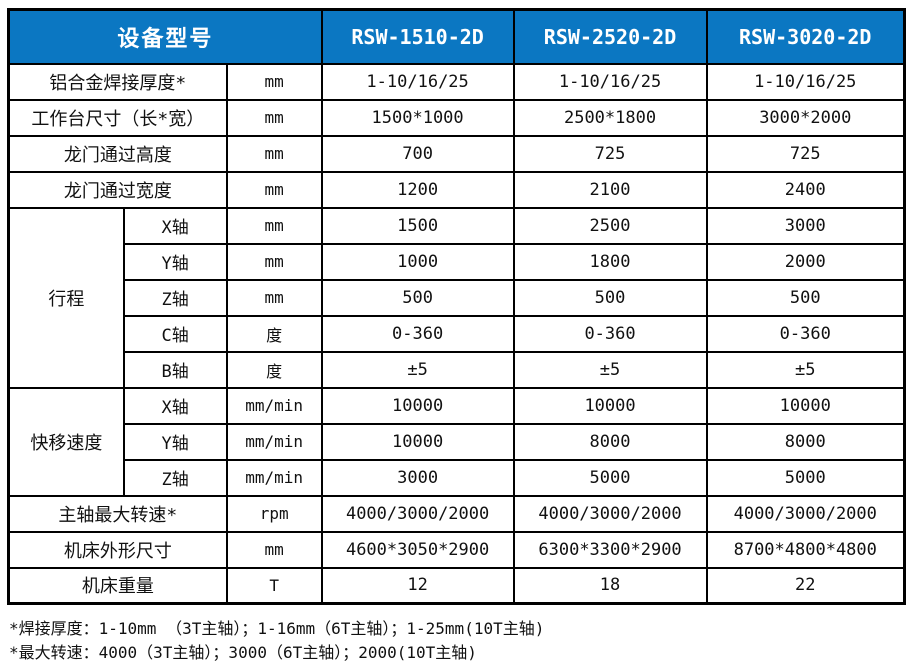 Image resolution: width=912 pixels, height=665 pixels. I want to click on value-cell: 3000*2000, so click(805, 117).